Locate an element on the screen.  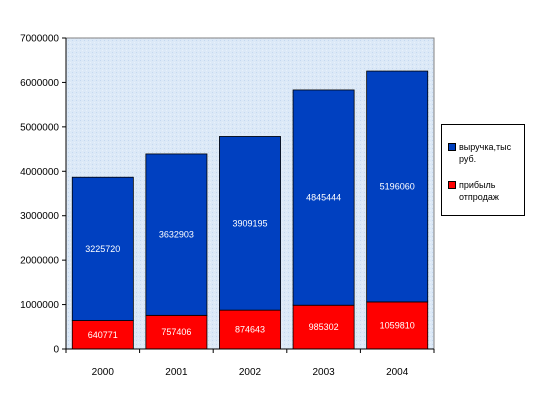
data-label-profit-2001: 757406 is located at coordinates (176, 332).